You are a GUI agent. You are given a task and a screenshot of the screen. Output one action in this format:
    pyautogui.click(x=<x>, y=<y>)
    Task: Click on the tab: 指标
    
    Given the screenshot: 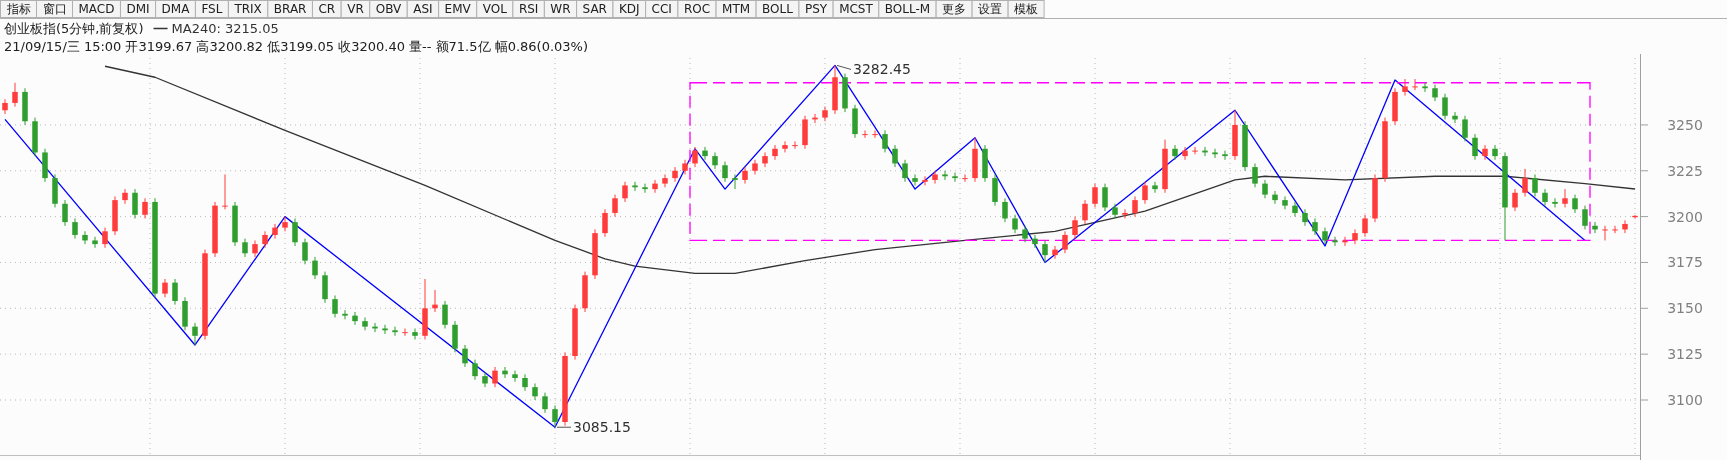 What is the action you would take?
    pyautogui.click(x=18, y=9)
    